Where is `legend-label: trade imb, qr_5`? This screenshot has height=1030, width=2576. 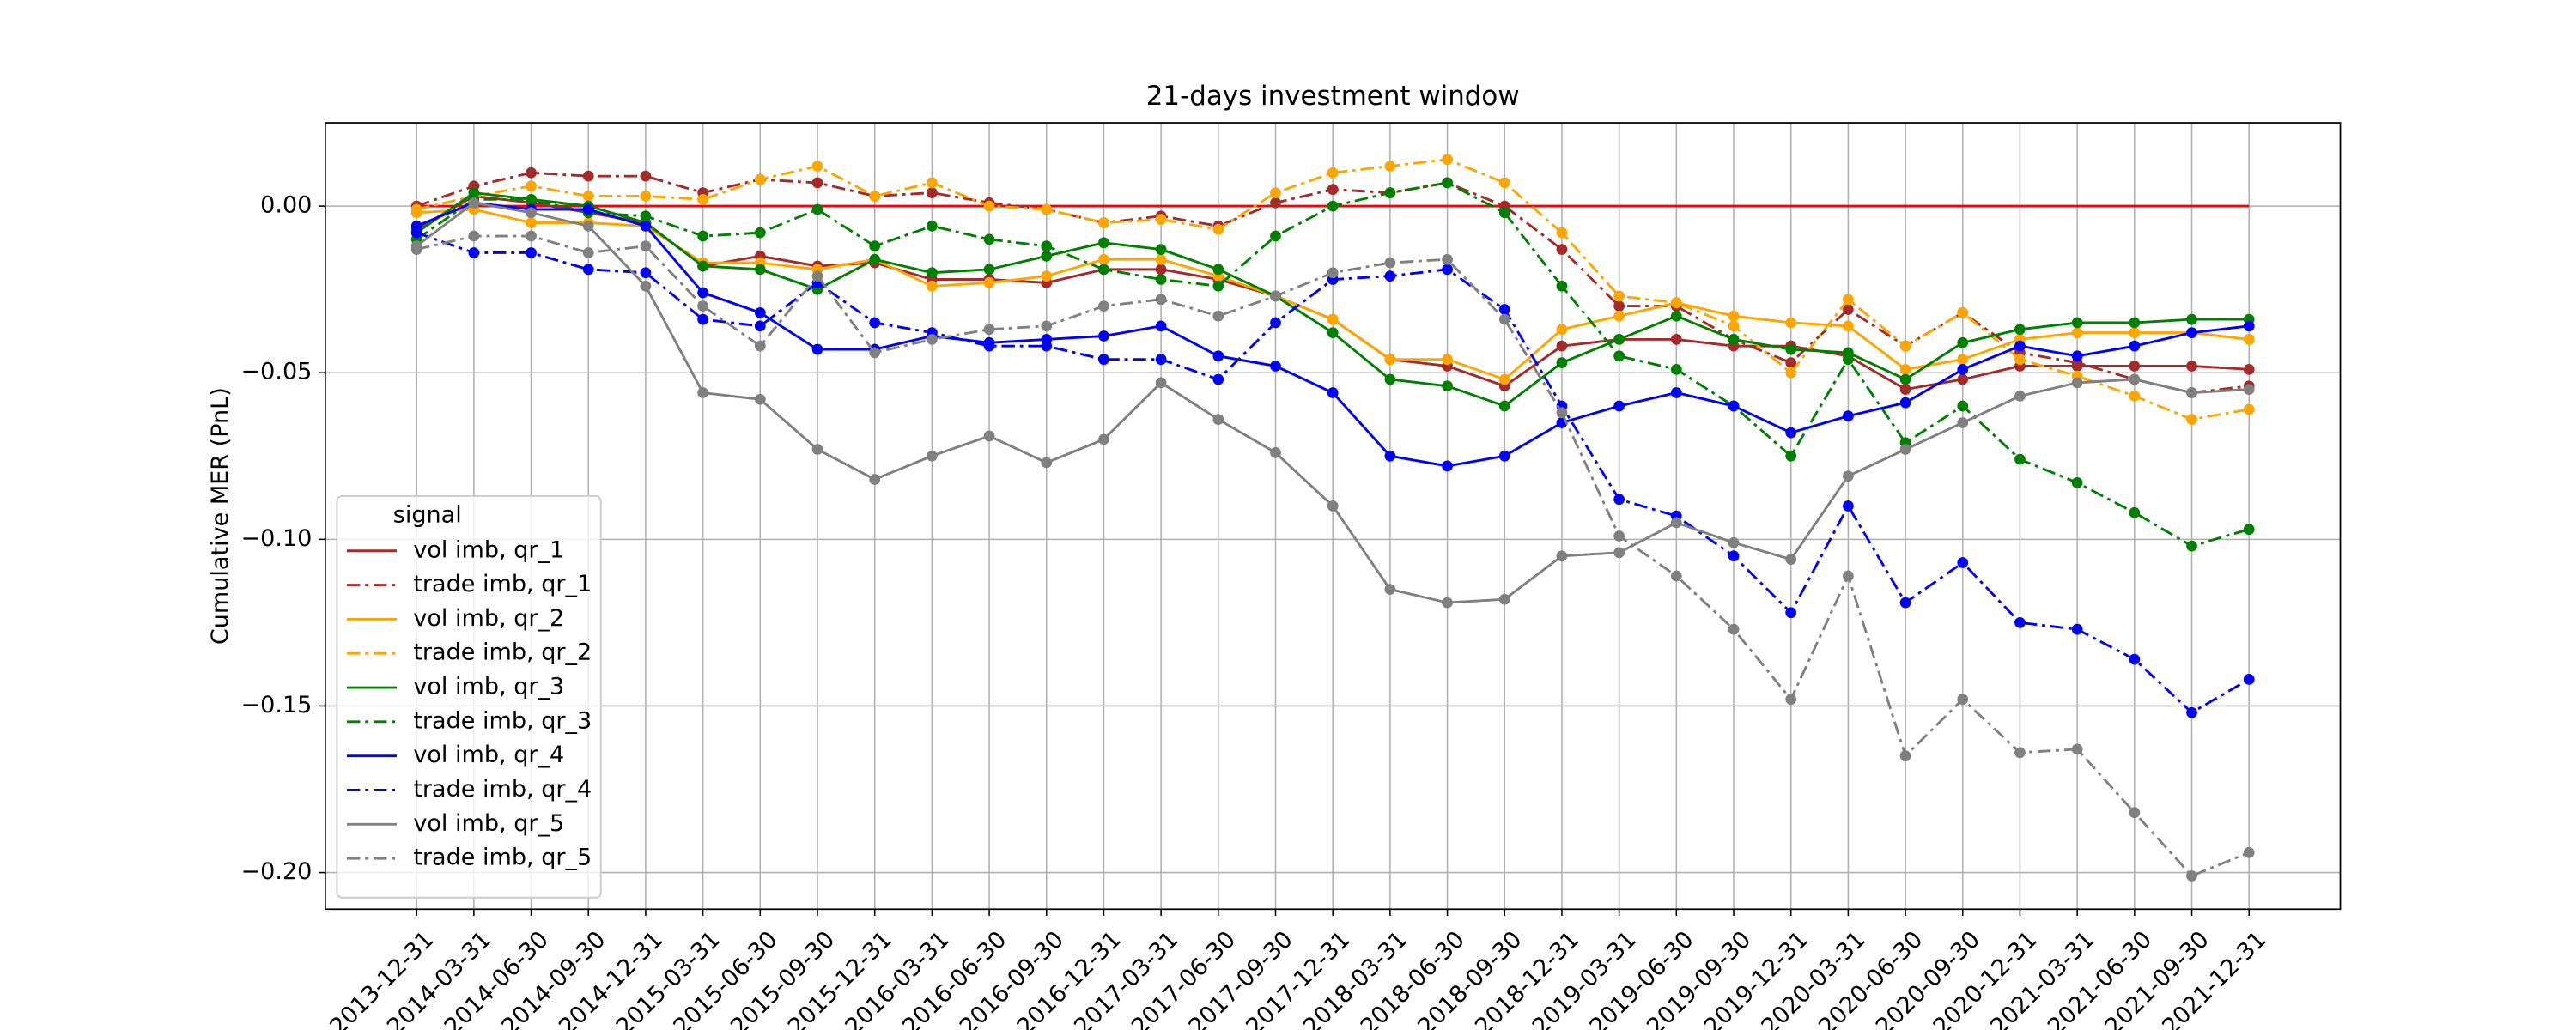
legend-label: trade imb, qr_5 is located at coordinates (503, 858).